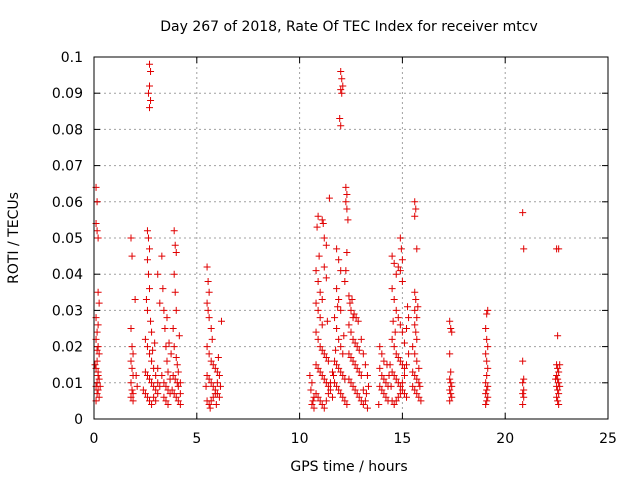 The height and width of the screenshot is (480, 640). I want to click on x-tick-label: 15, so click(402, 439).